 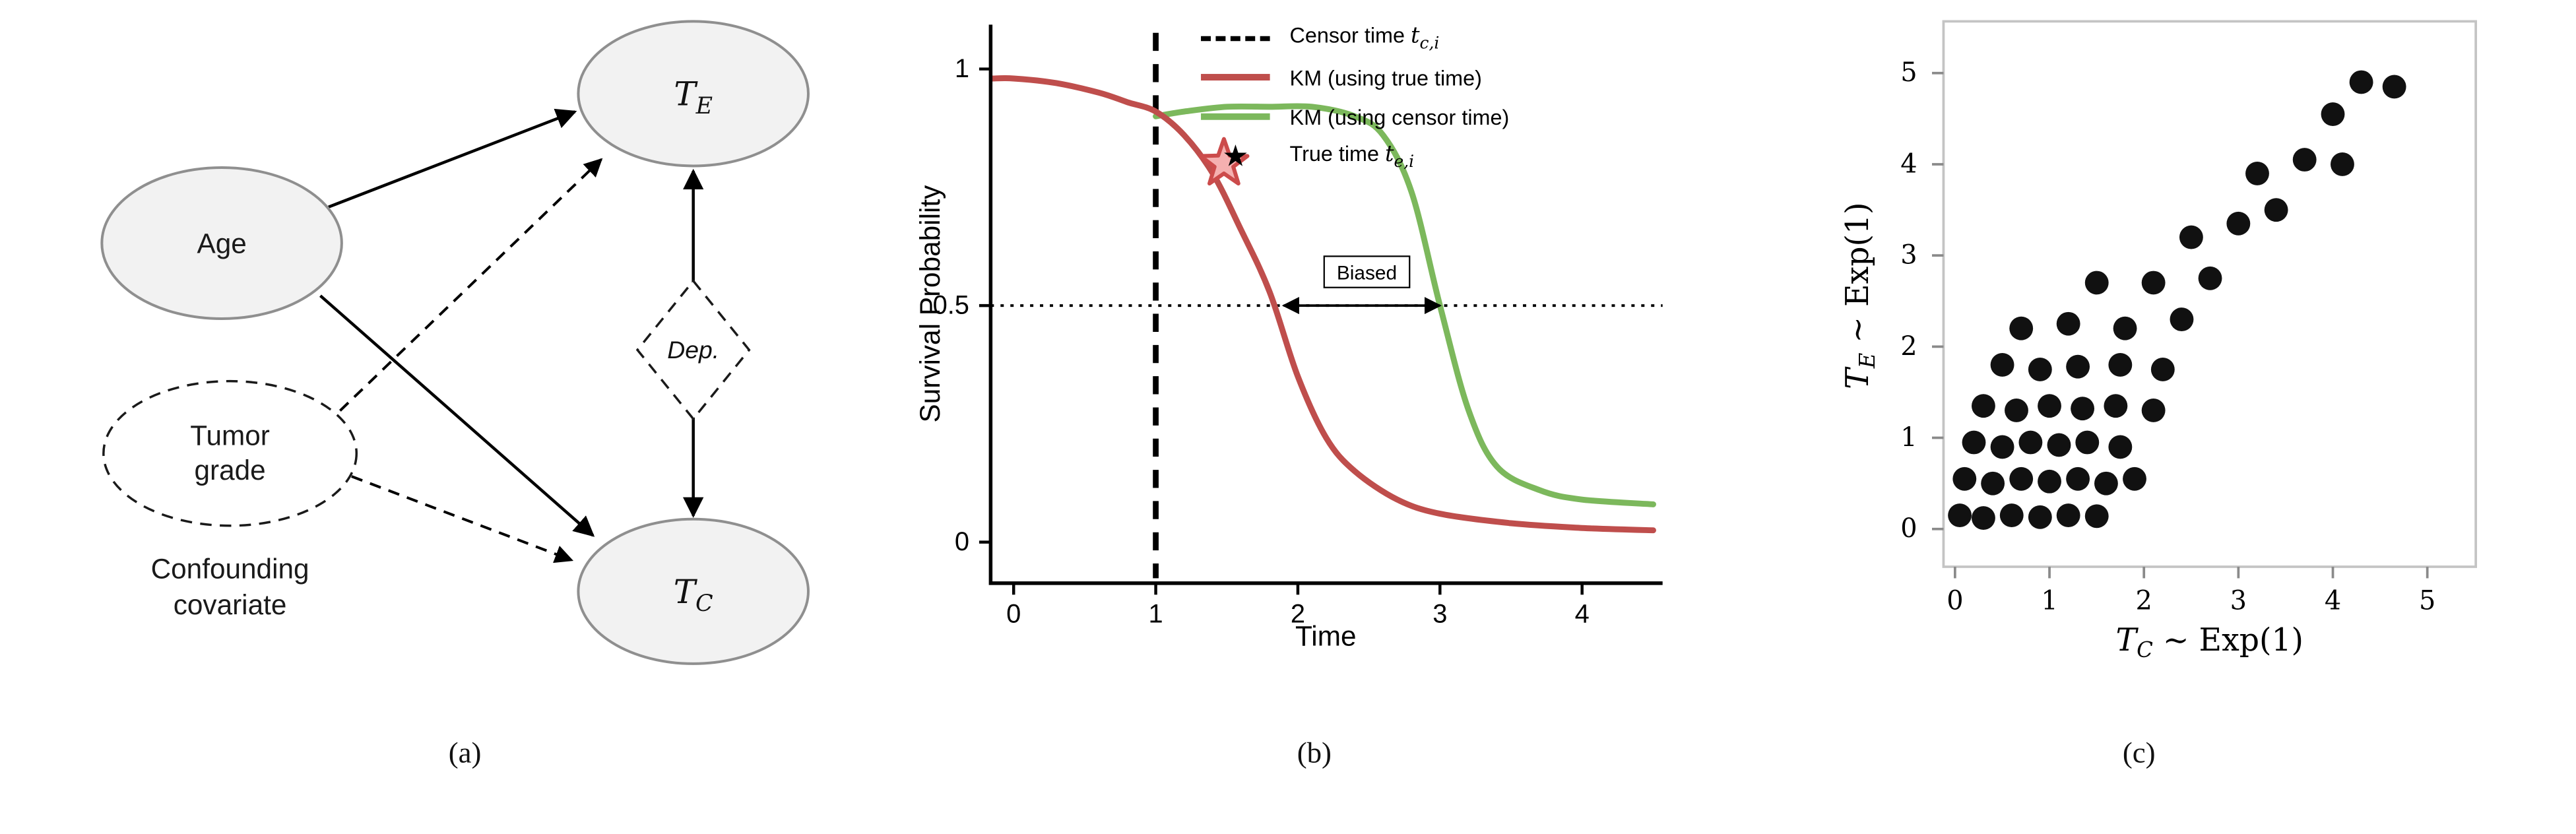 I want to click on b-x-tick-label: 4, so click(x=1583, y=614).